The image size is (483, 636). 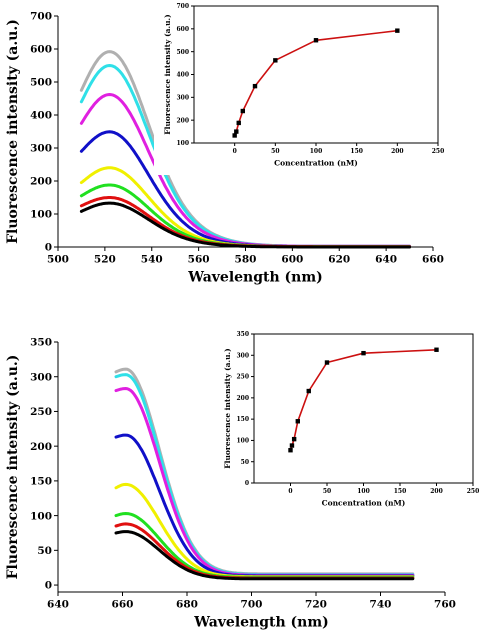 I want to click on top-main-series-black, so click(x=245, y=225).